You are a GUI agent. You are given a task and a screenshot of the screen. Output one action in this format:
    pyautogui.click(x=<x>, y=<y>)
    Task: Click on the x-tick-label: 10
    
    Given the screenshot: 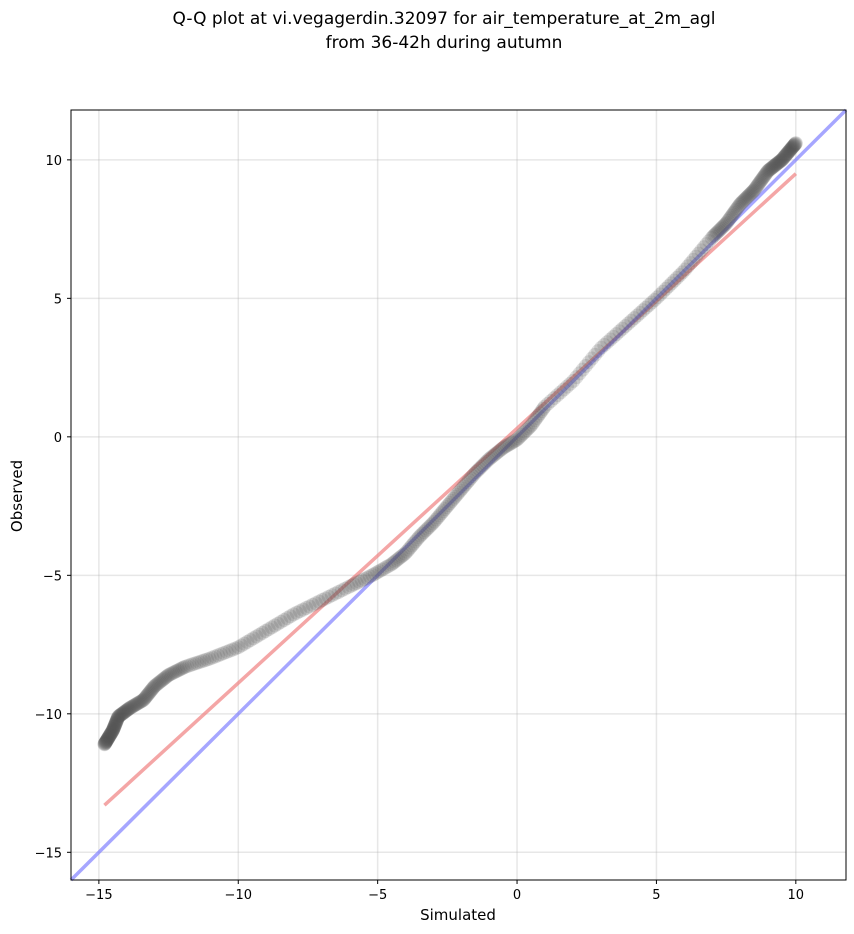 What is the action you would take?
    pyautogui.click(x=796, y=895)
    